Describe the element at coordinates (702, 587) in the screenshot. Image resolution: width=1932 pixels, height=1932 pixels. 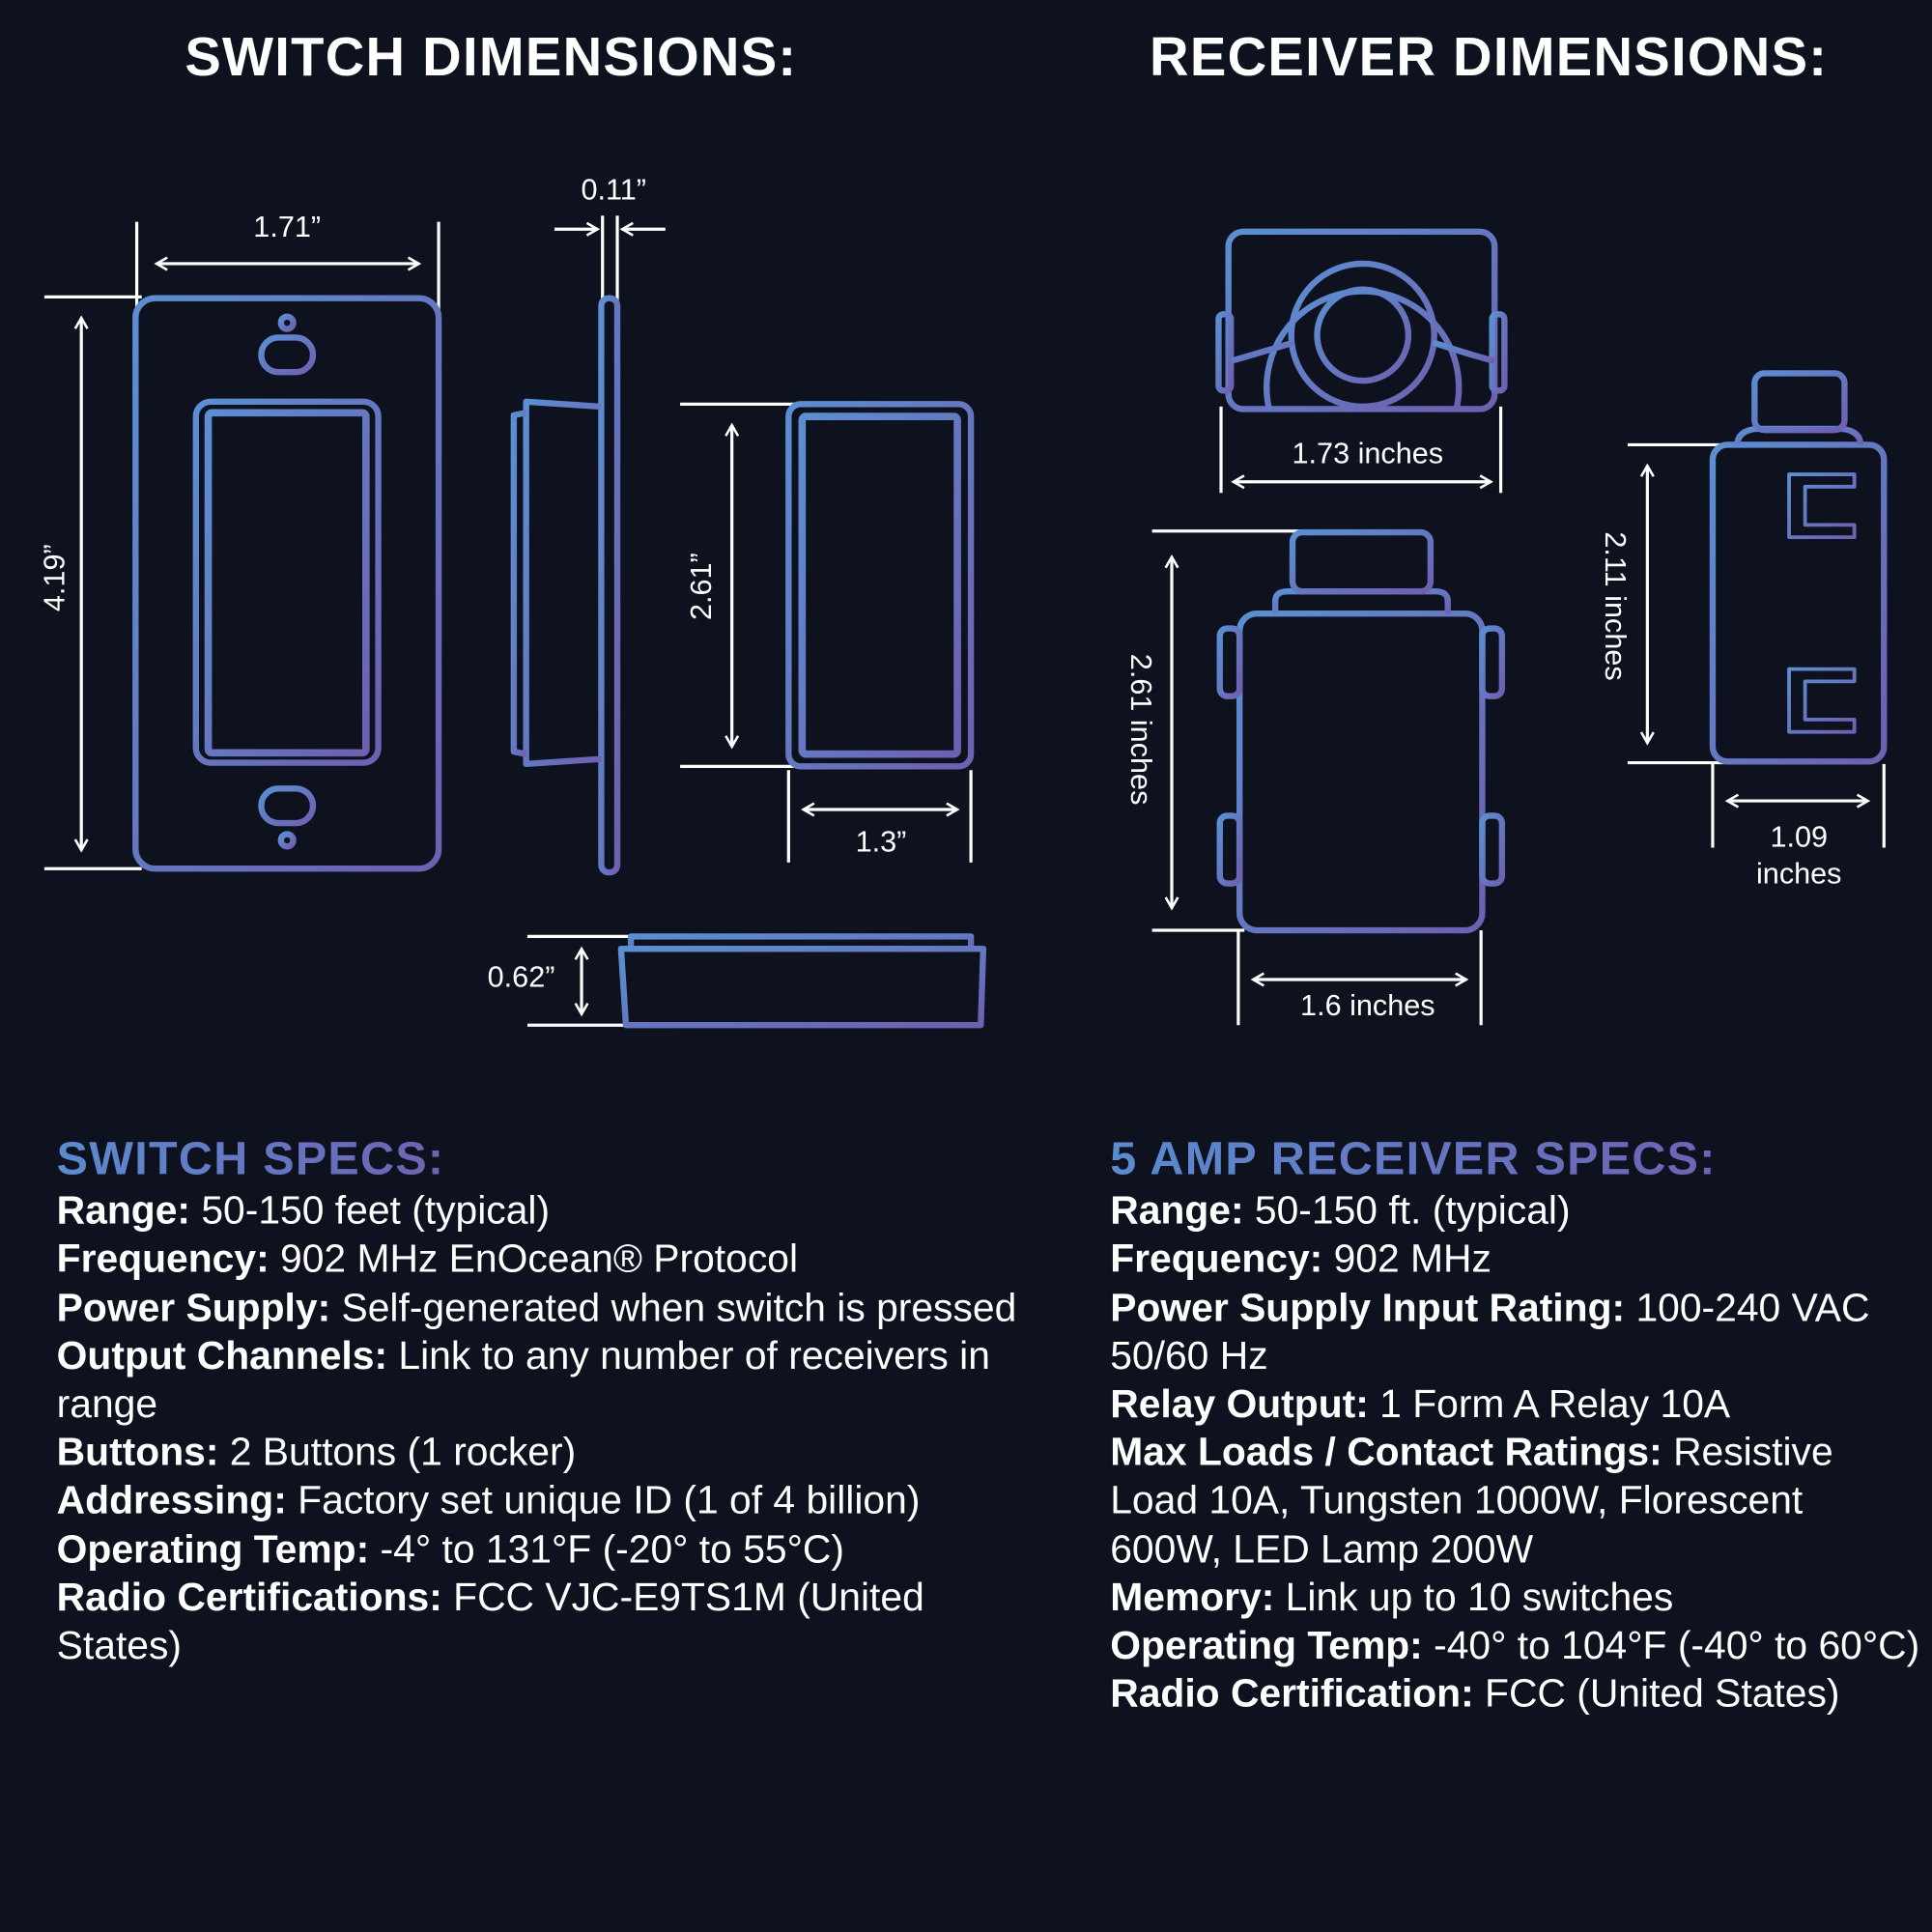
I see `rocker-height-label: 2.61”` at that location.